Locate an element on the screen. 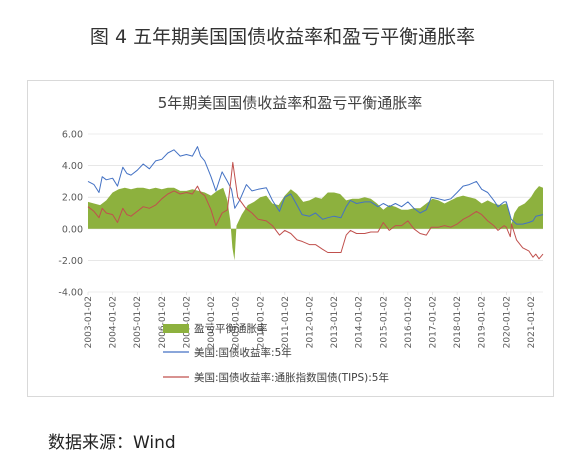 This screenshot has width=565, height=461. x-tick-label: 2007-01-02 is located at coordinates (187, 322).